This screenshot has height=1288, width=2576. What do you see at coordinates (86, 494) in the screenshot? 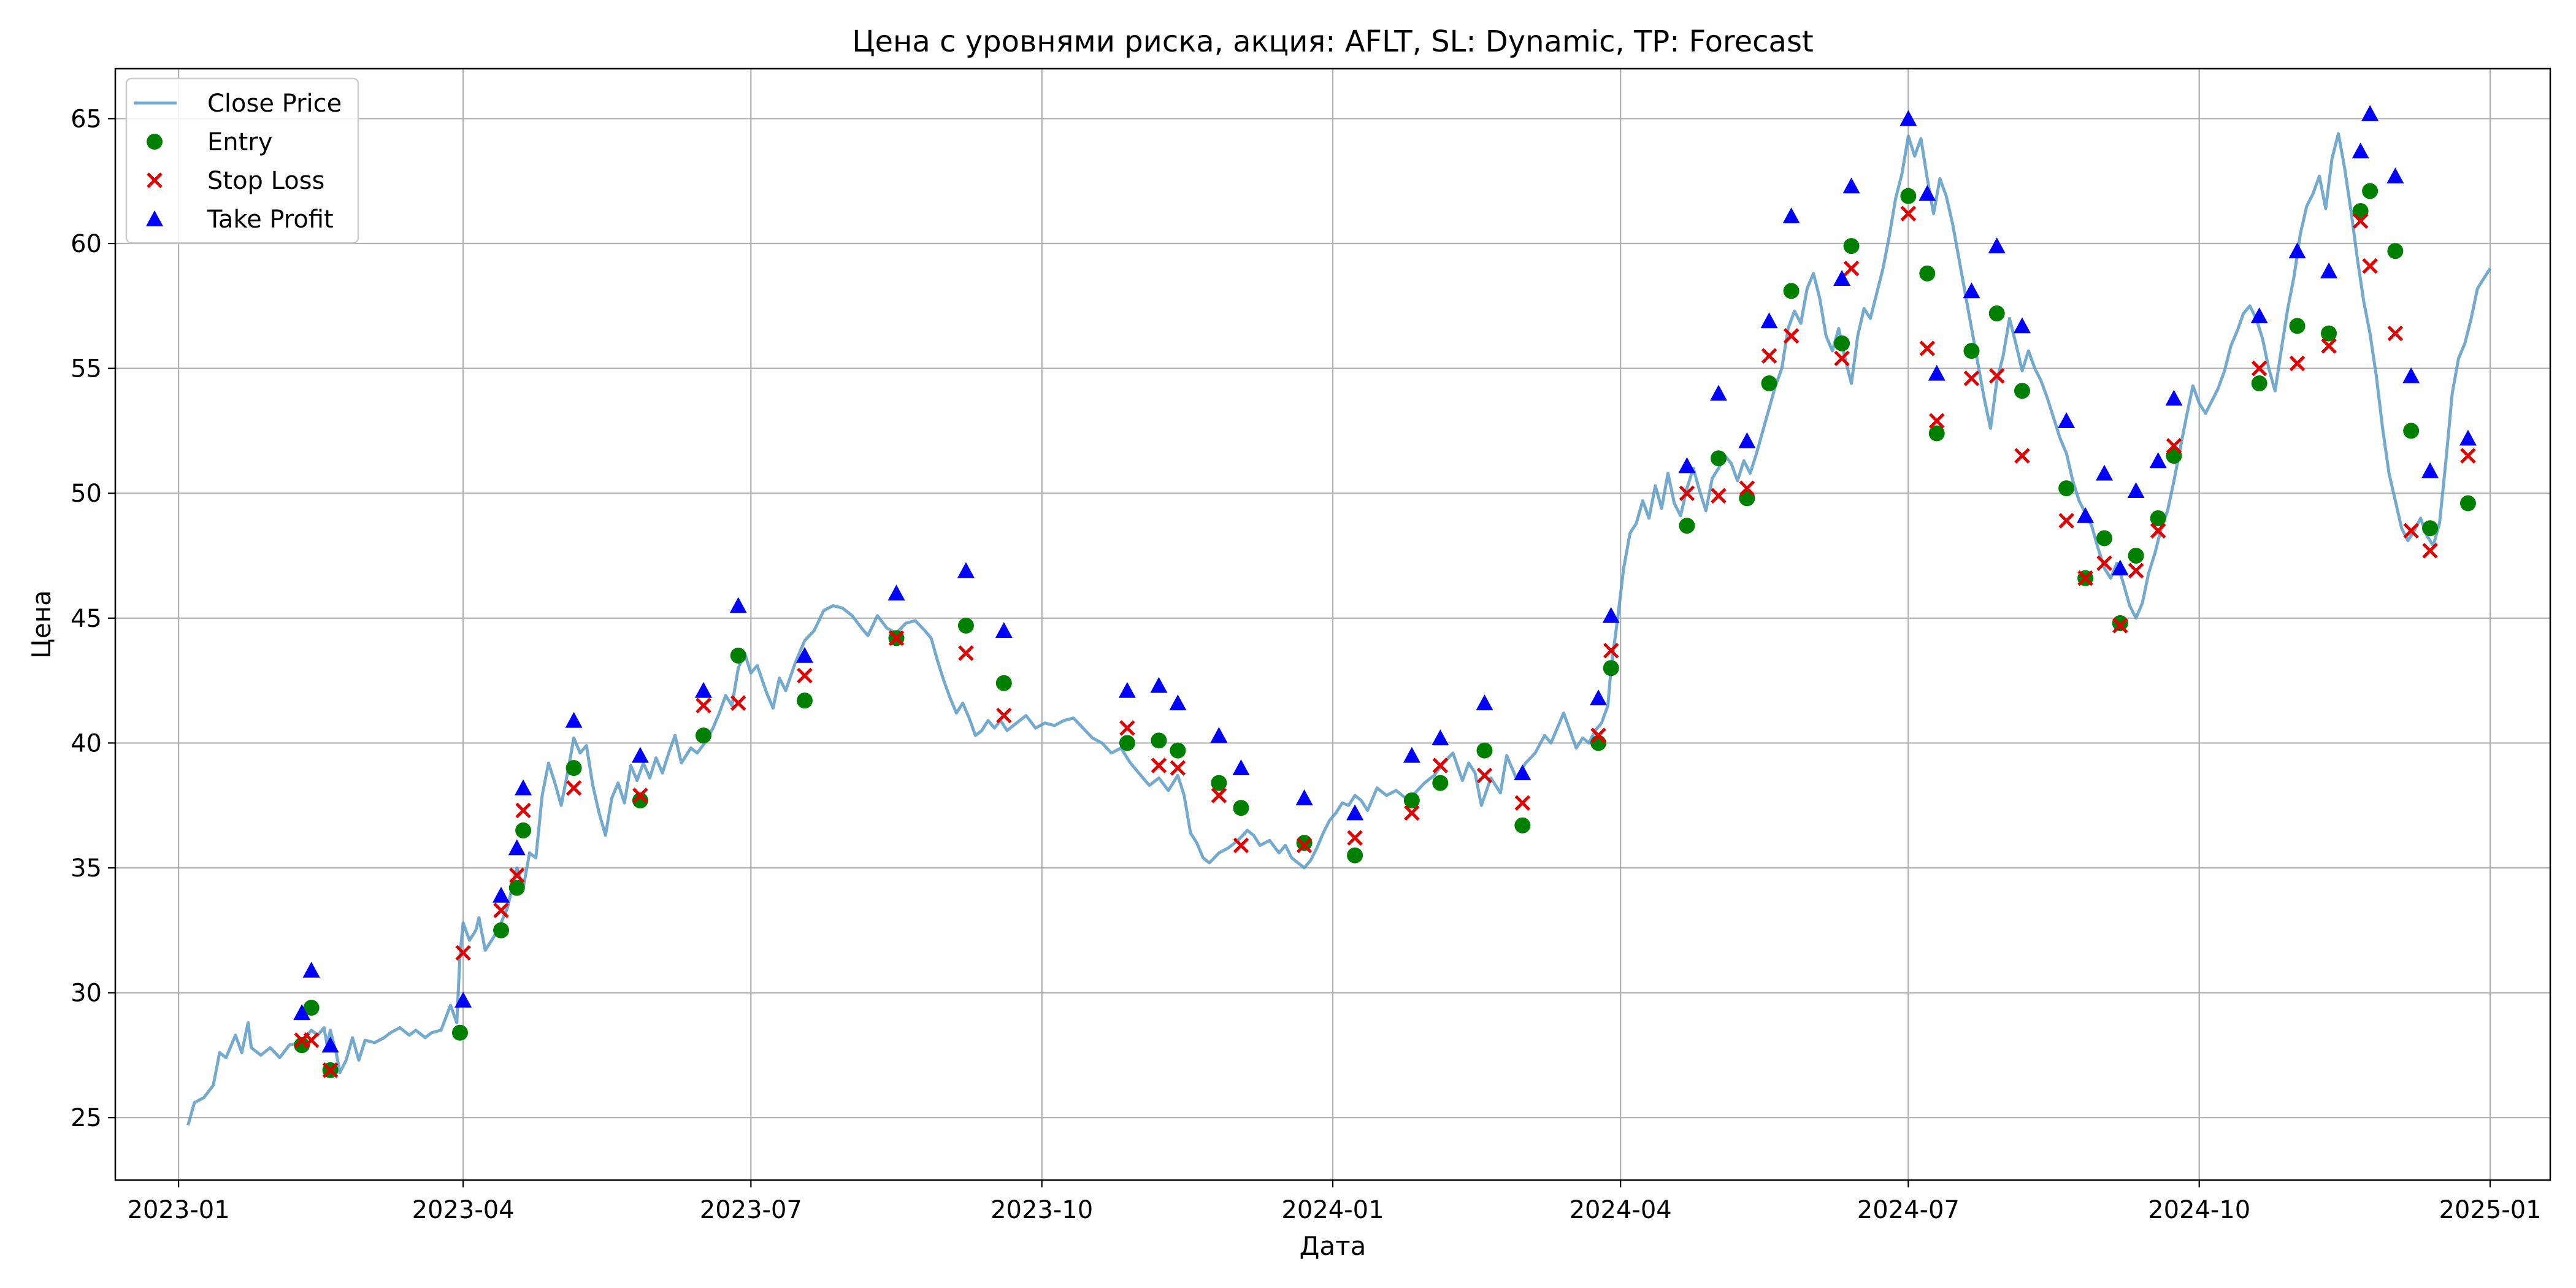
I see `y-tick-label: 50` at bounding box center [86, 494].